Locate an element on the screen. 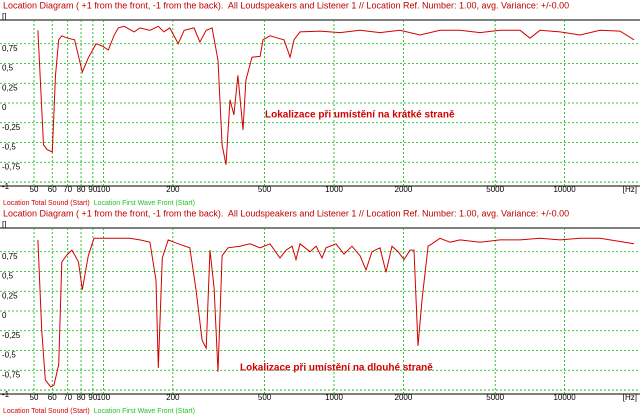 The width and height of the screenshot is (640, 419). annotation: Lokalizace při umístění na krátké straně is located at coordinates (360, 115).